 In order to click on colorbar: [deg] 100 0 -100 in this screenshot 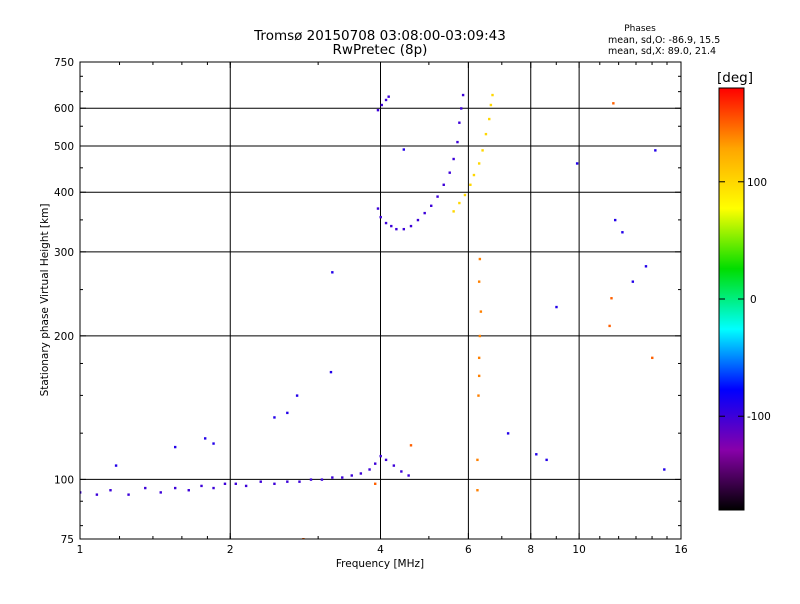, I will do `click(744, 290)`.